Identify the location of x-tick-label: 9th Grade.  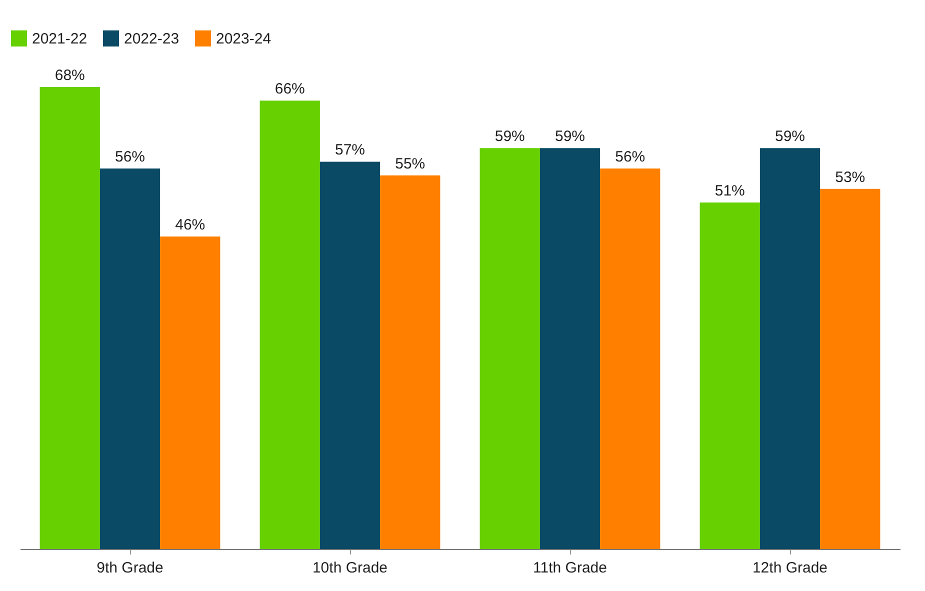
(130, 568).